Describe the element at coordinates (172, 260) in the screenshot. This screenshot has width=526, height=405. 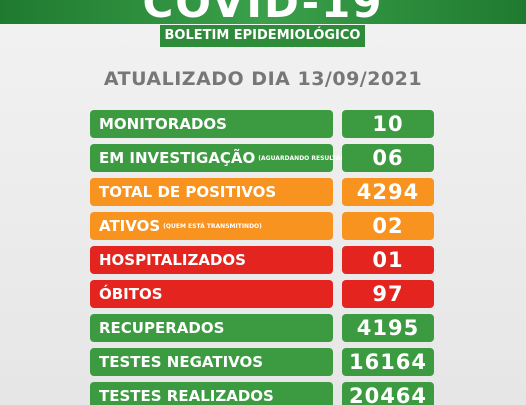
I see `stat-label: HOSPITALIZADOS` at that location.